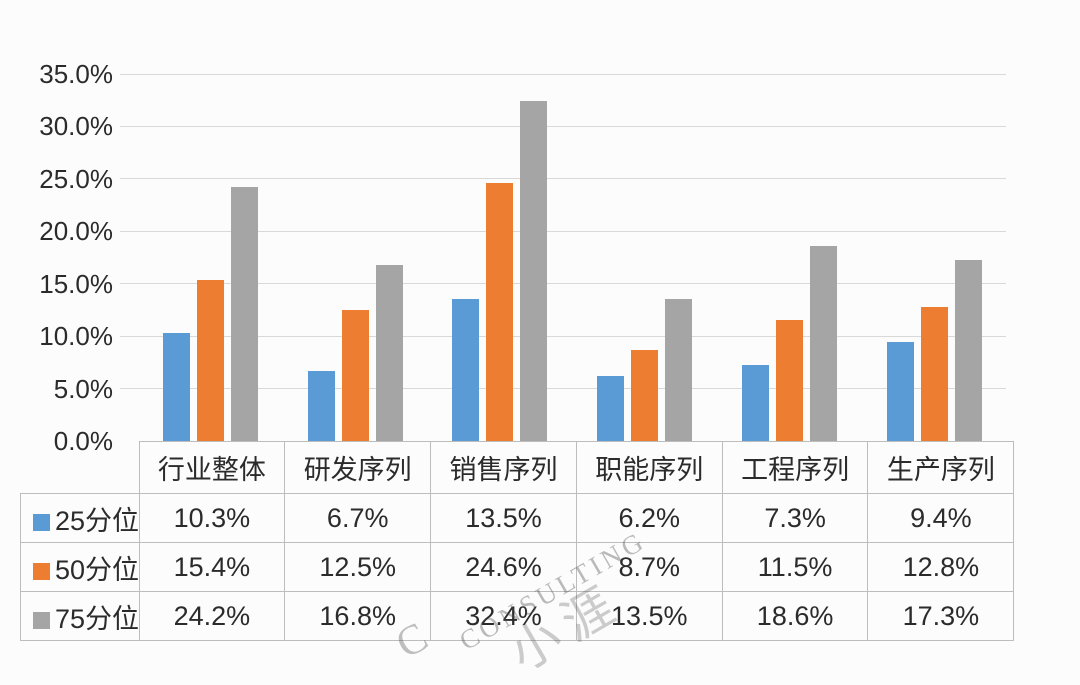 Image resolution: width=1080 pixels, height=685 pixels. What do you see at coordinates (756, 402) in the screenshot?
I see `bar-25分位-工程序列` at bounding box center [756, 402].